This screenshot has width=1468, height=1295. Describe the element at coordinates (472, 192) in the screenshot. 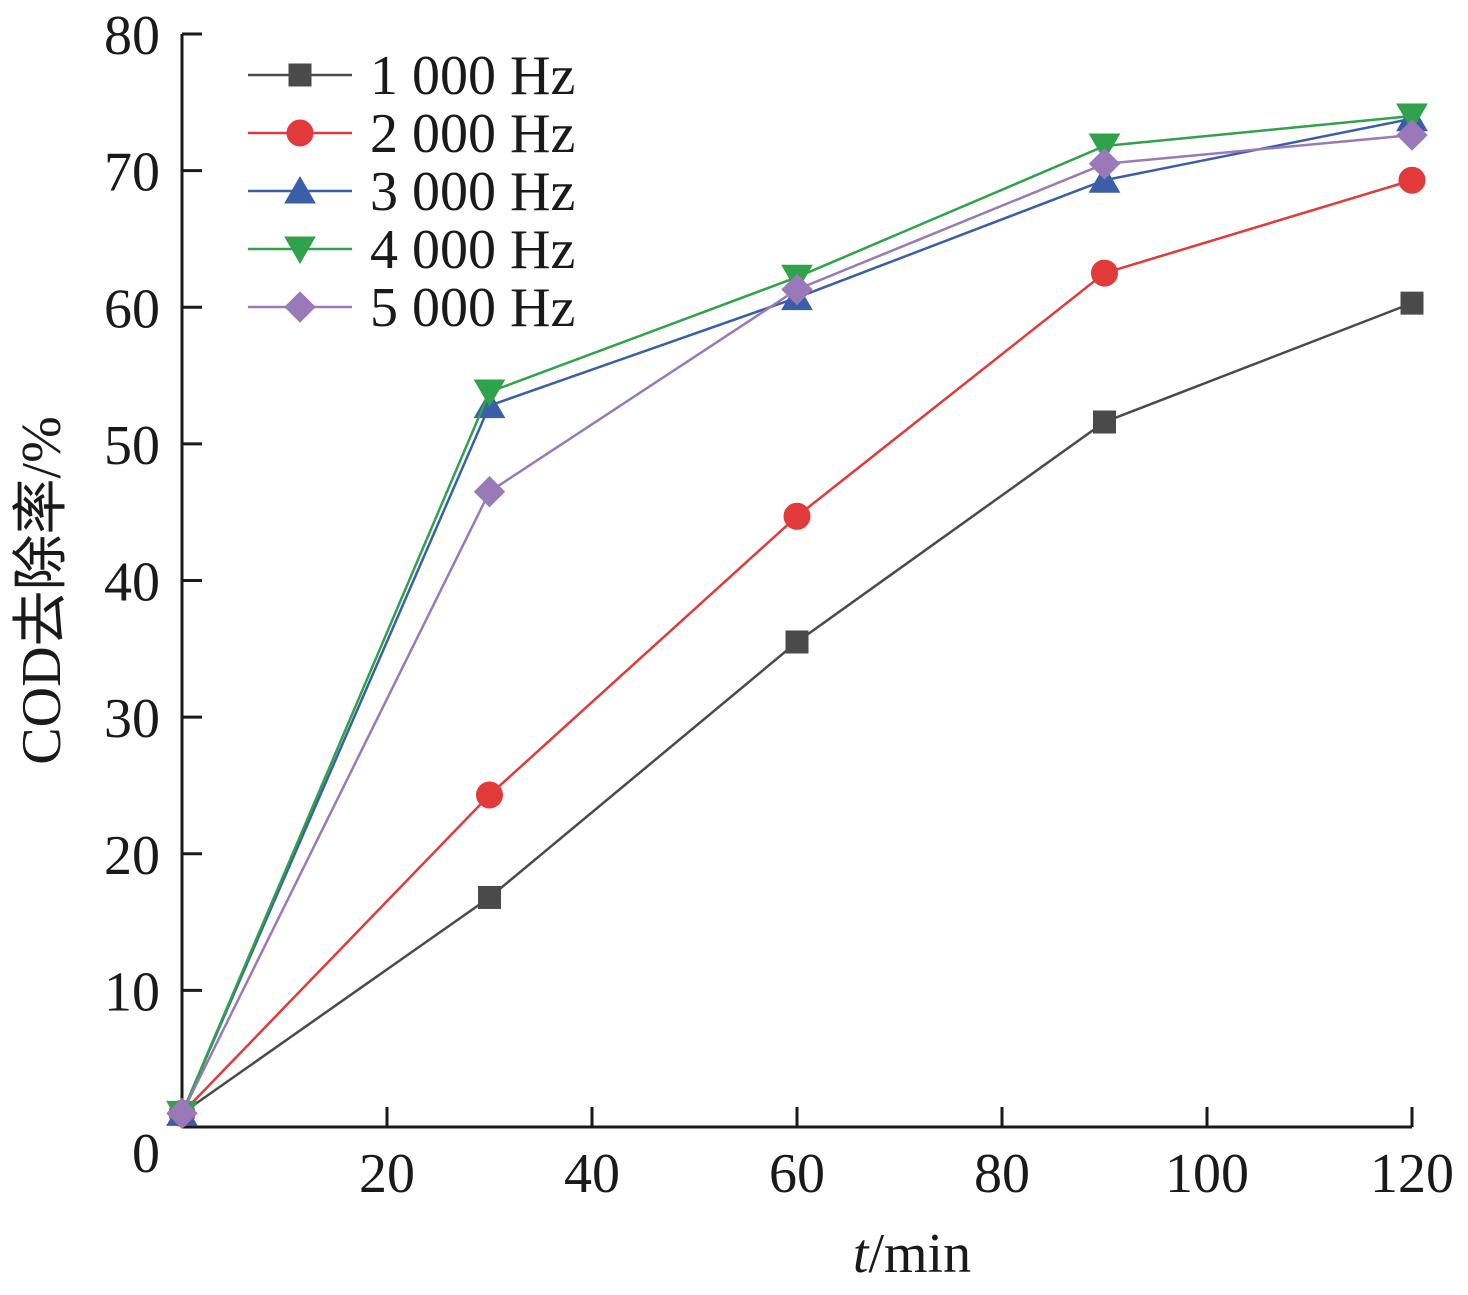

I see `legend-label: 3 000 Hz` at that location.